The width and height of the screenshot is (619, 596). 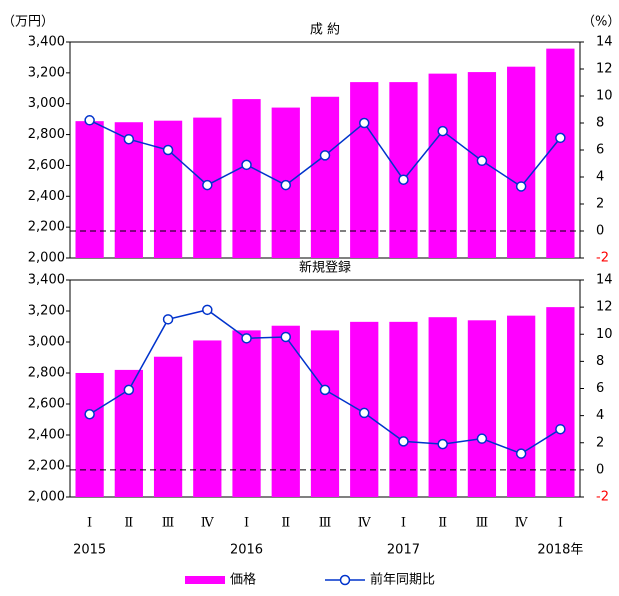 What do you see at coordinates (46, 311) in the screenshot?
I see `y-tick-label: 3,200` at bounding box center [46, 311].